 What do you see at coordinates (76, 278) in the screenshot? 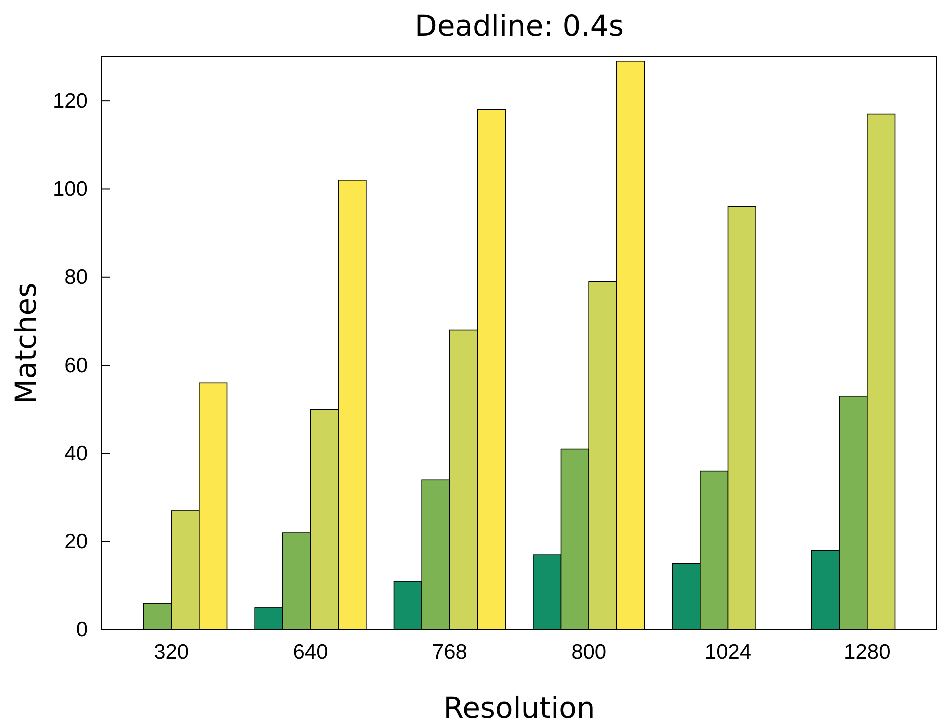
I see `y-tick-label: 80` at bounding box center [76, 278].